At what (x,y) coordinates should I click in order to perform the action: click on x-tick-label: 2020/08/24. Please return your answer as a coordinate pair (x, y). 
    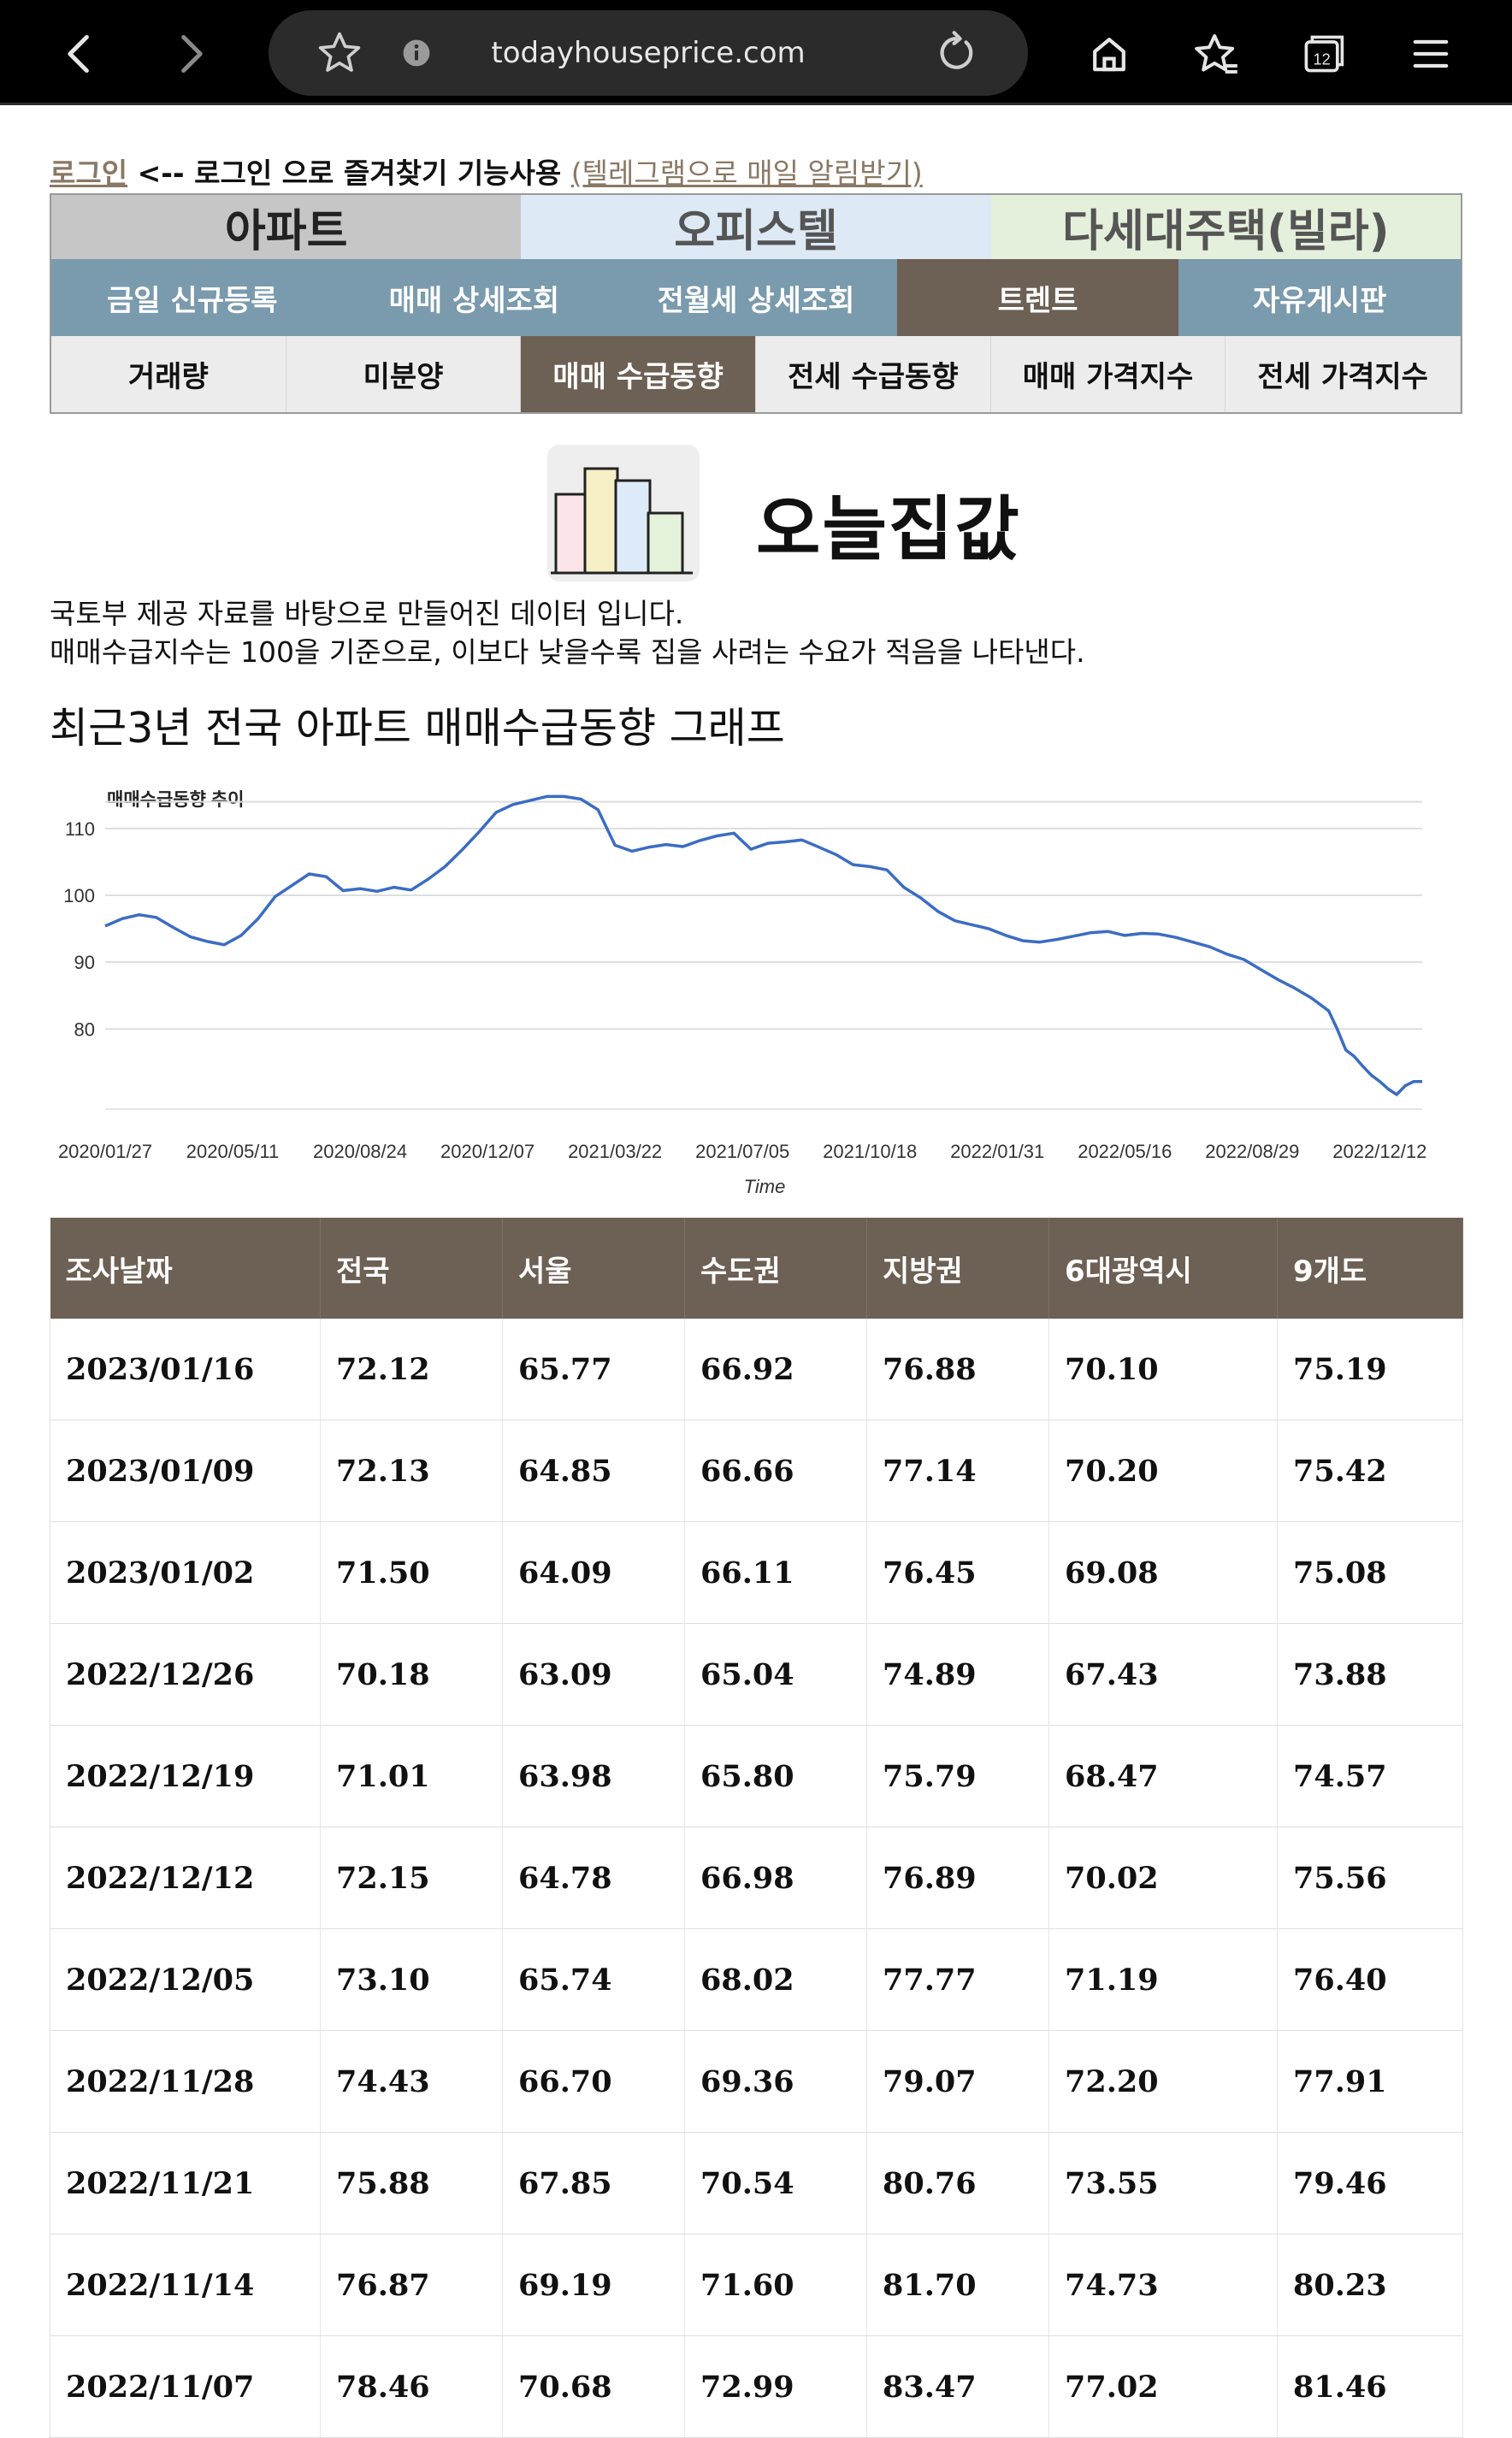
    Looking at the image, I should click on (360, 1151).